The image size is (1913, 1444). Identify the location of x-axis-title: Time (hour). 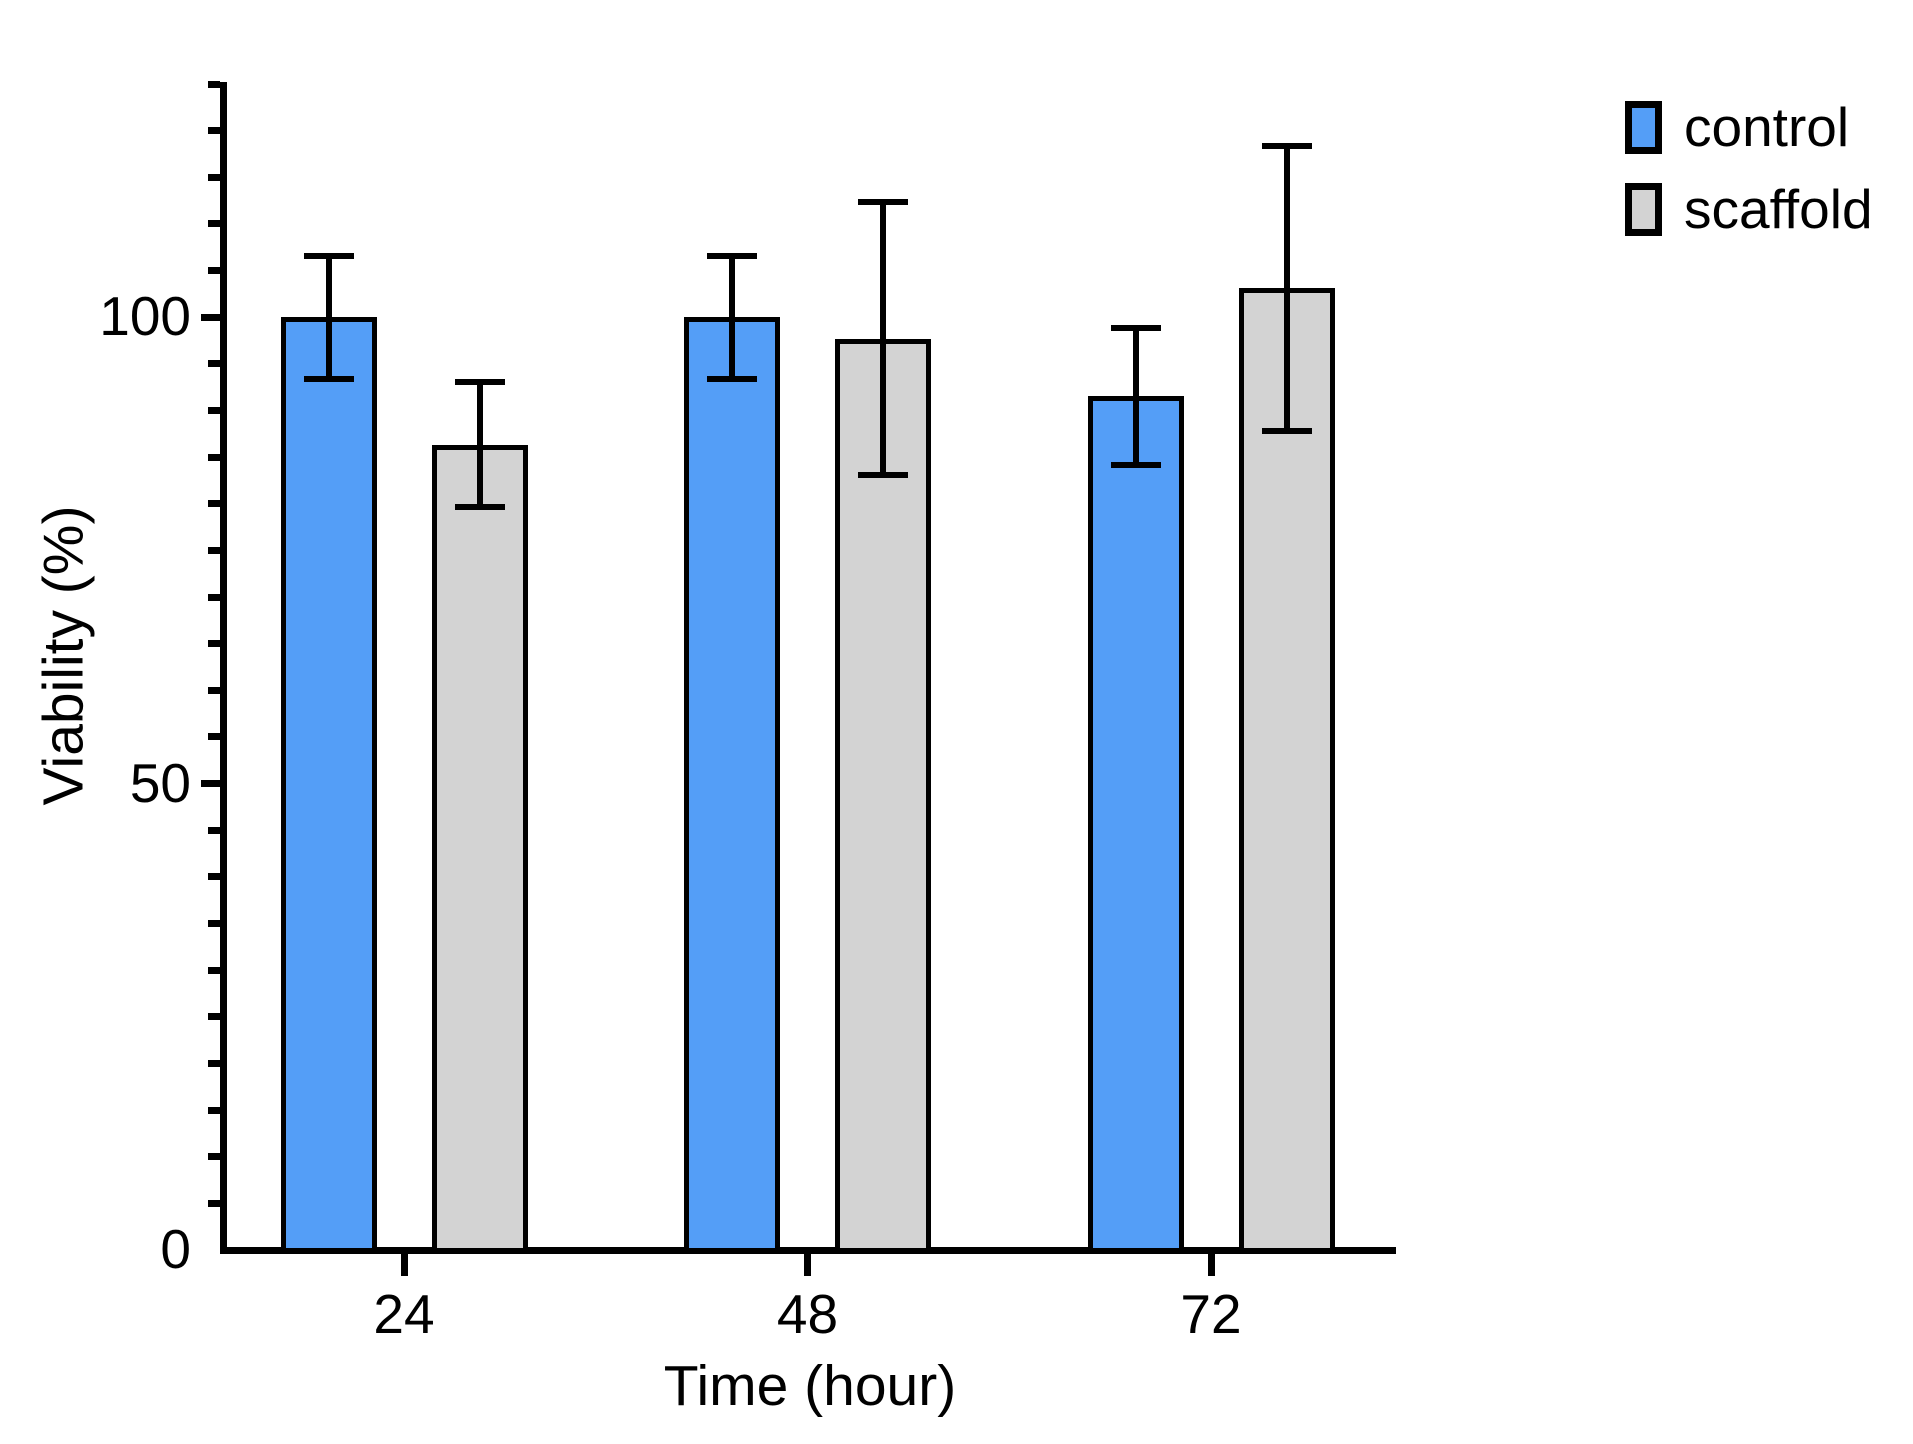
(810, 1386).